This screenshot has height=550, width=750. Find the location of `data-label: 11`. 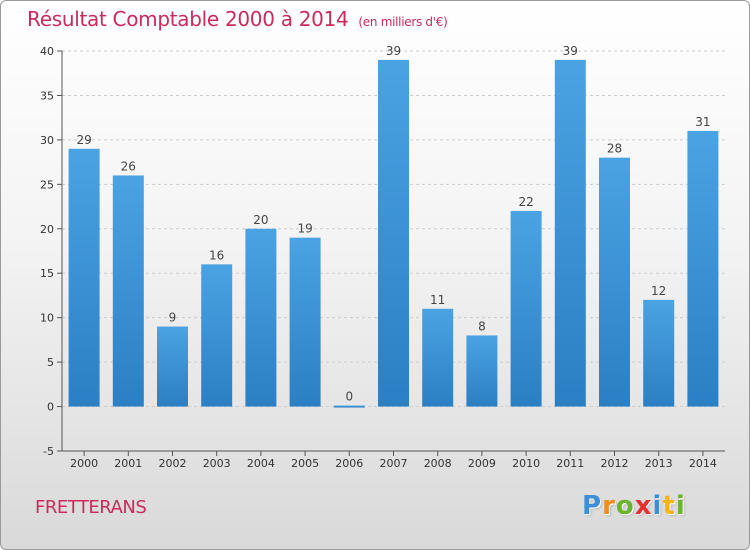

data-label: 11 is located at coordinates (437, 300).